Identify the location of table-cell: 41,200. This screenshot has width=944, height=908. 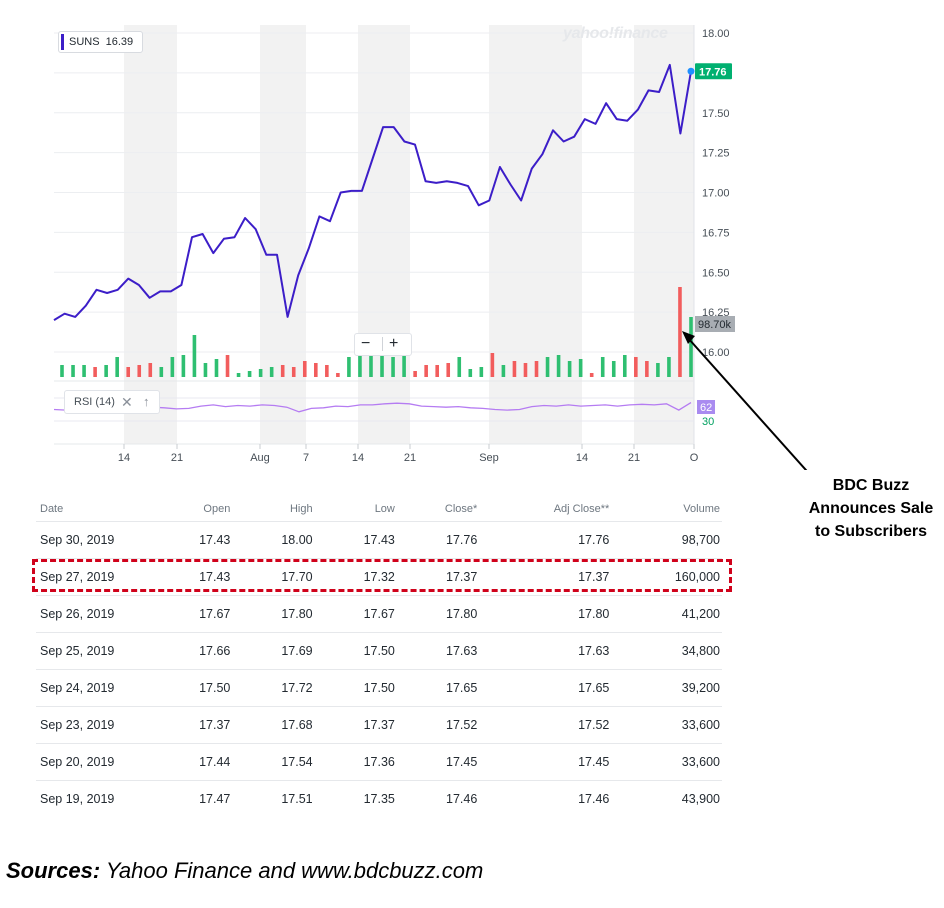
(666, 614).